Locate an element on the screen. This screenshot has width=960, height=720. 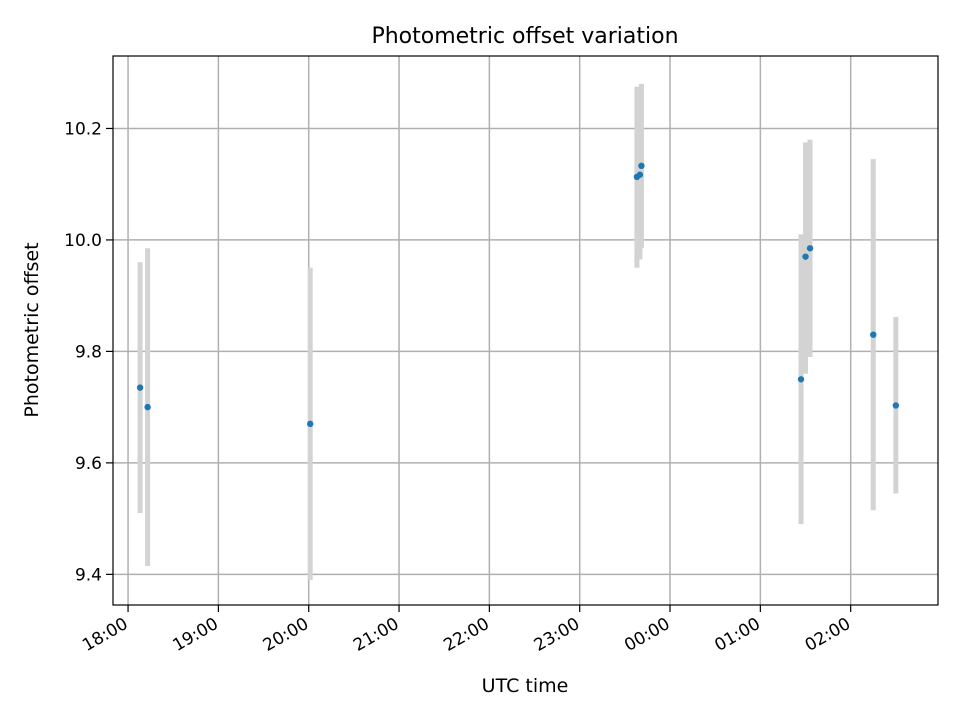
y-tick-label: 9.4 is located at coordinates (88, 575).